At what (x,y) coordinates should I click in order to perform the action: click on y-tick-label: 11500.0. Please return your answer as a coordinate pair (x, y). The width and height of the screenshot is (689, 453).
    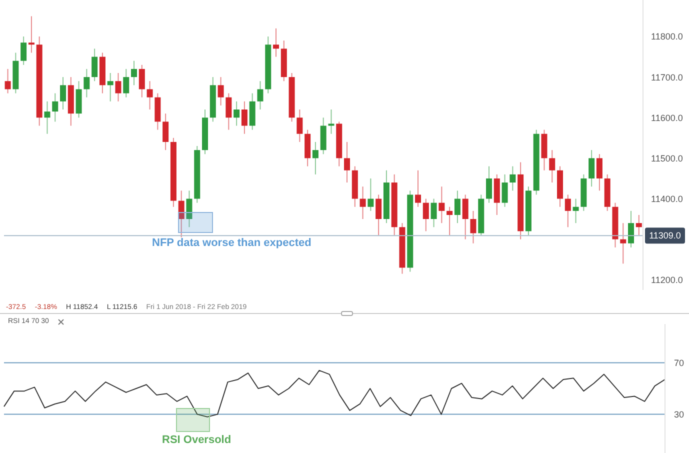
    Looking at the image, I should click on (667, 158).